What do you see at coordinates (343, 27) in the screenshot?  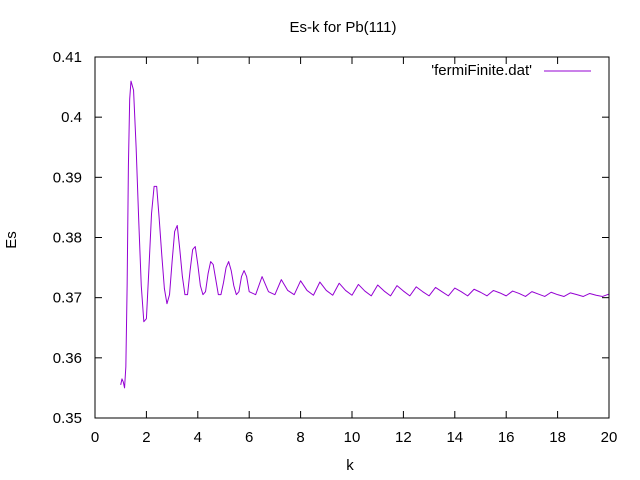 I see `chart-title: Es-k for Pb(111)` at bounding box center [343, 27].